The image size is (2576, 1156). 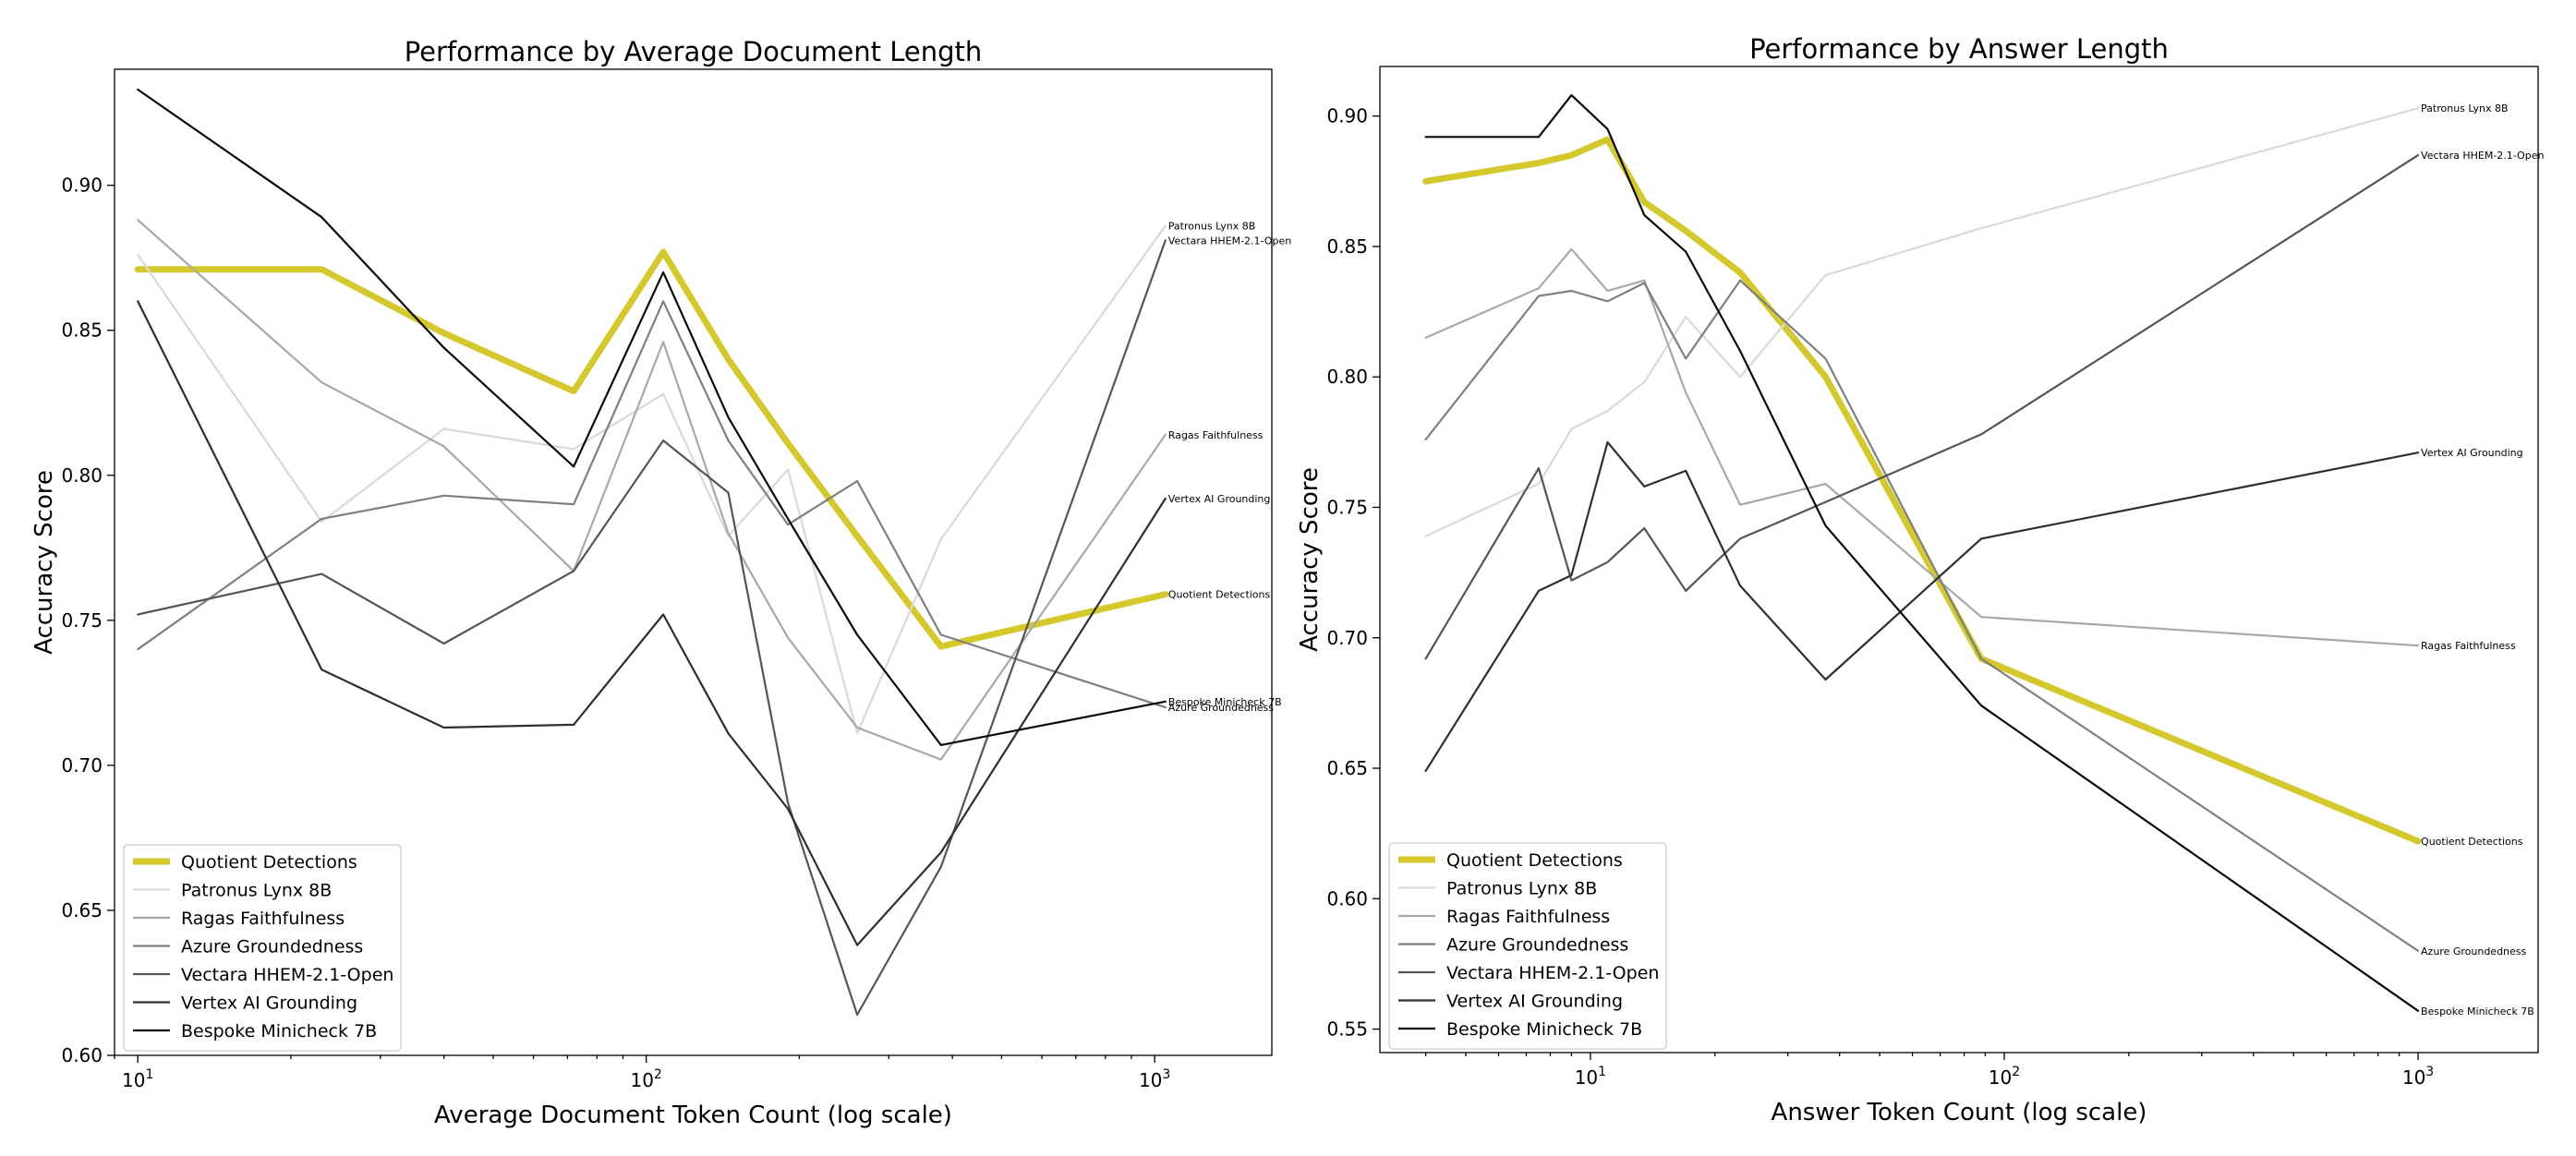 What do you see at coordinates (694, 51) in the screenshot?
I see `chart-title: Performance by Average Document Length` at bounding box center [694, 51].